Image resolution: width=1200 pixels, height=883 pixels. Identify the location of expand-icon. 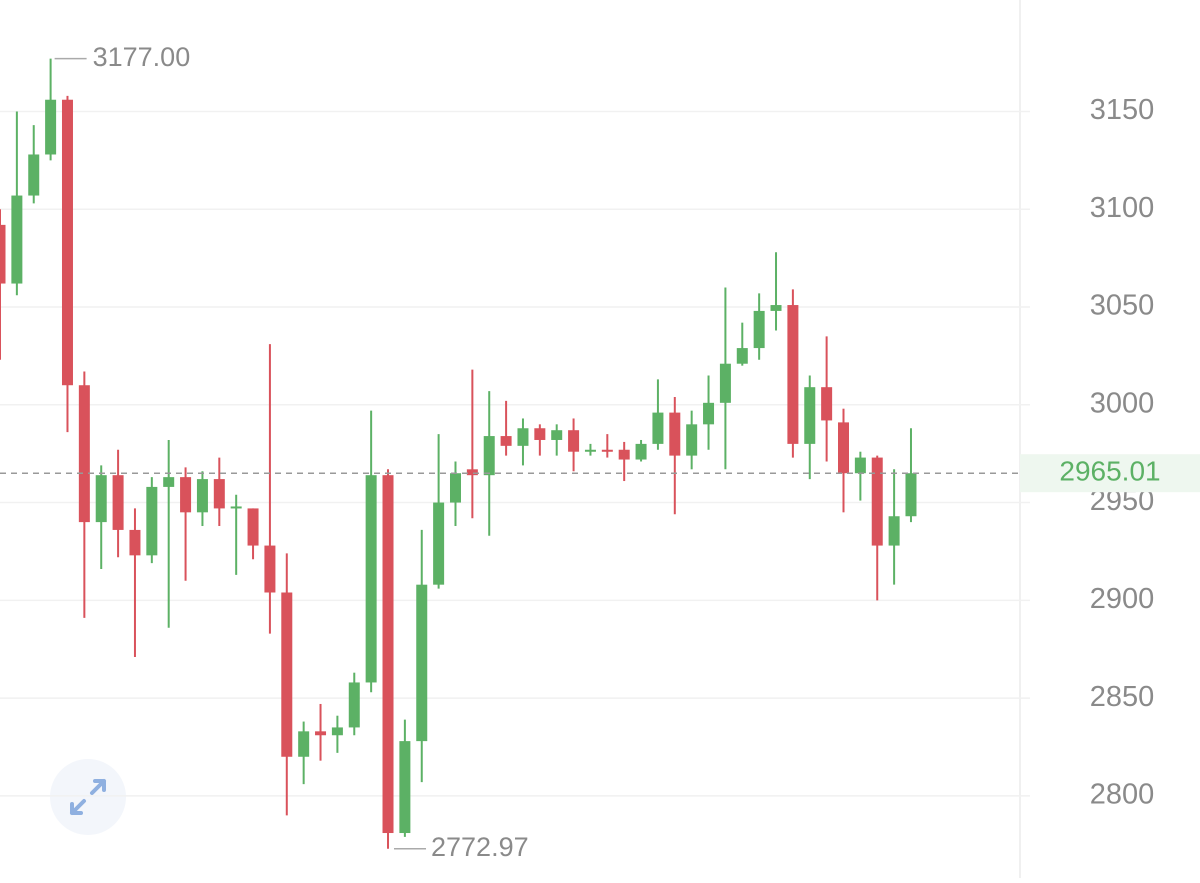
(88, 797).